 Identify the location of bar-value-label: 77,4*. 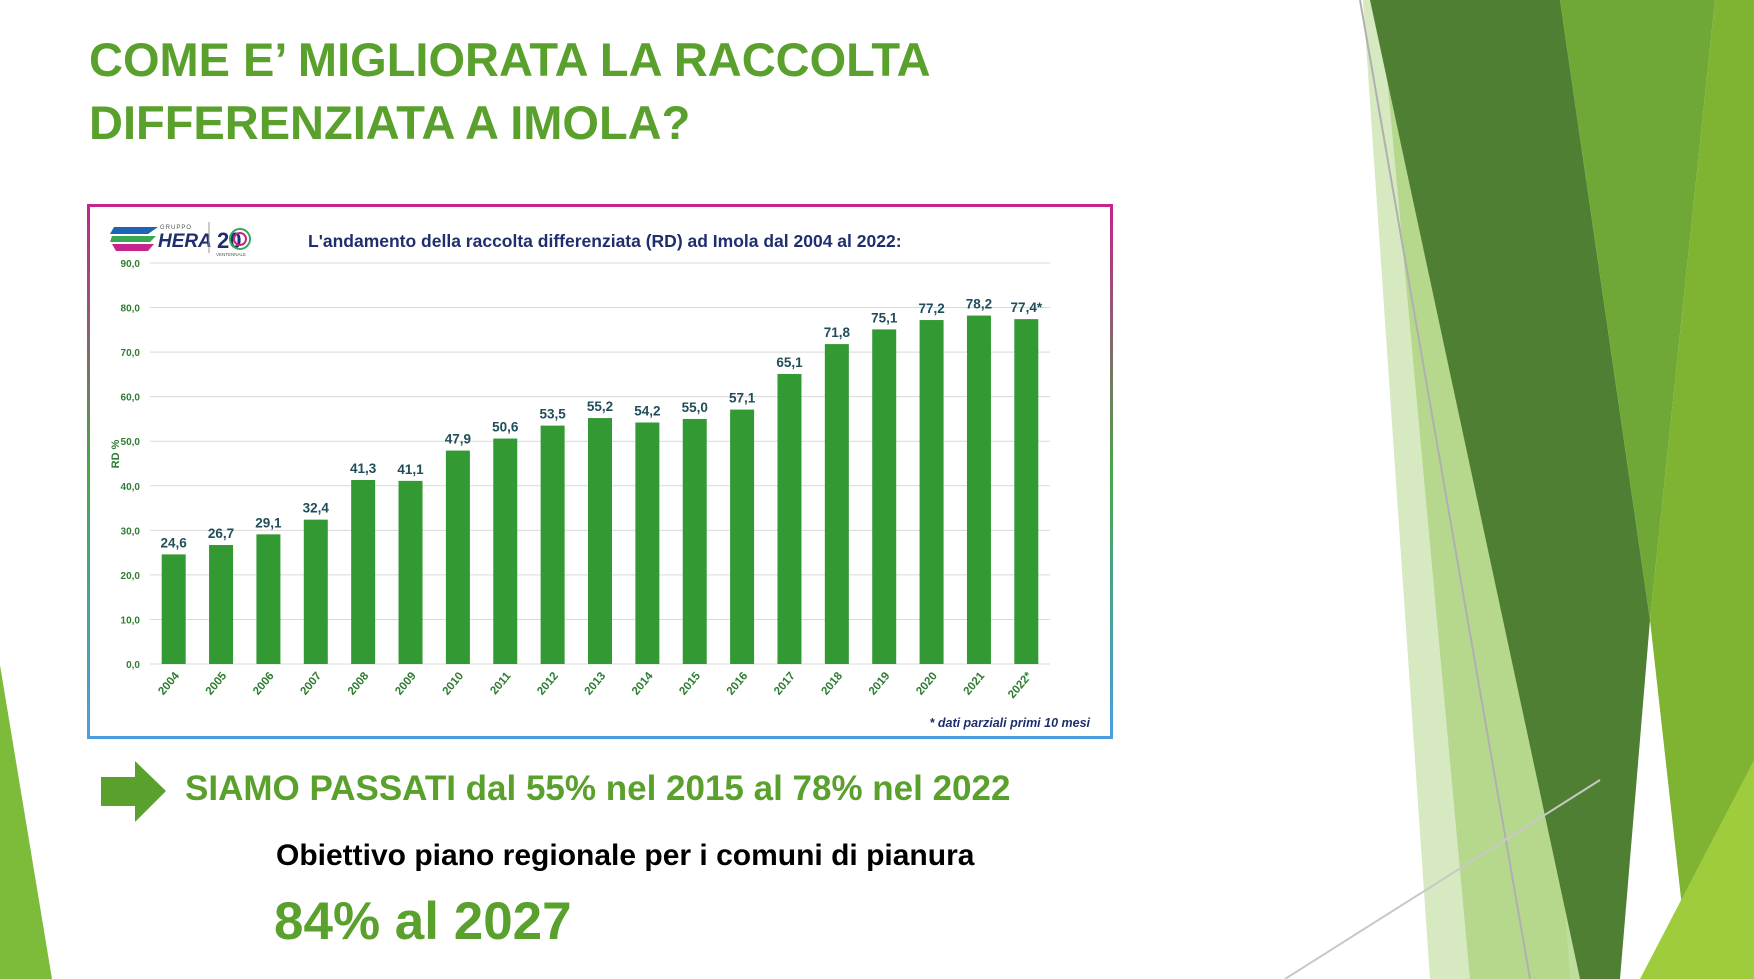
(1027, 307).